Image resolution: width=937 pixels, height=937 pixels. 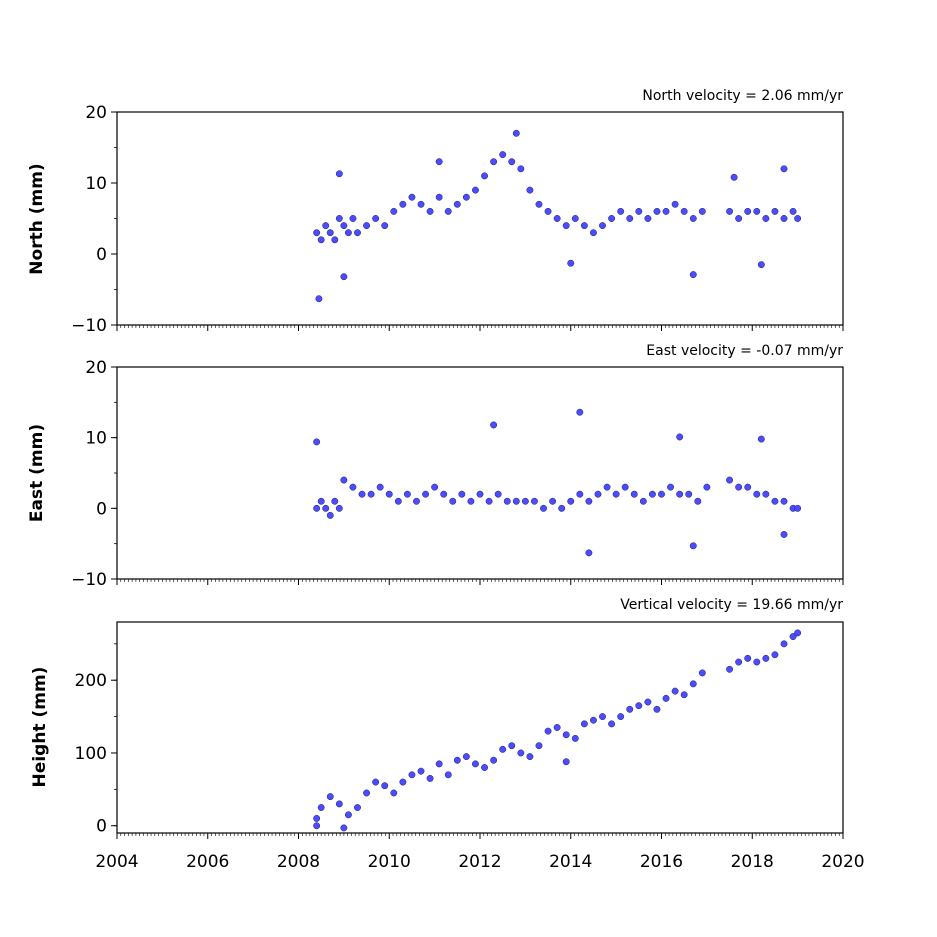 What do you see at coordinates (480, 582) in the screenshot?
I see `east-x-ticks` at bounding box center [480, 582].